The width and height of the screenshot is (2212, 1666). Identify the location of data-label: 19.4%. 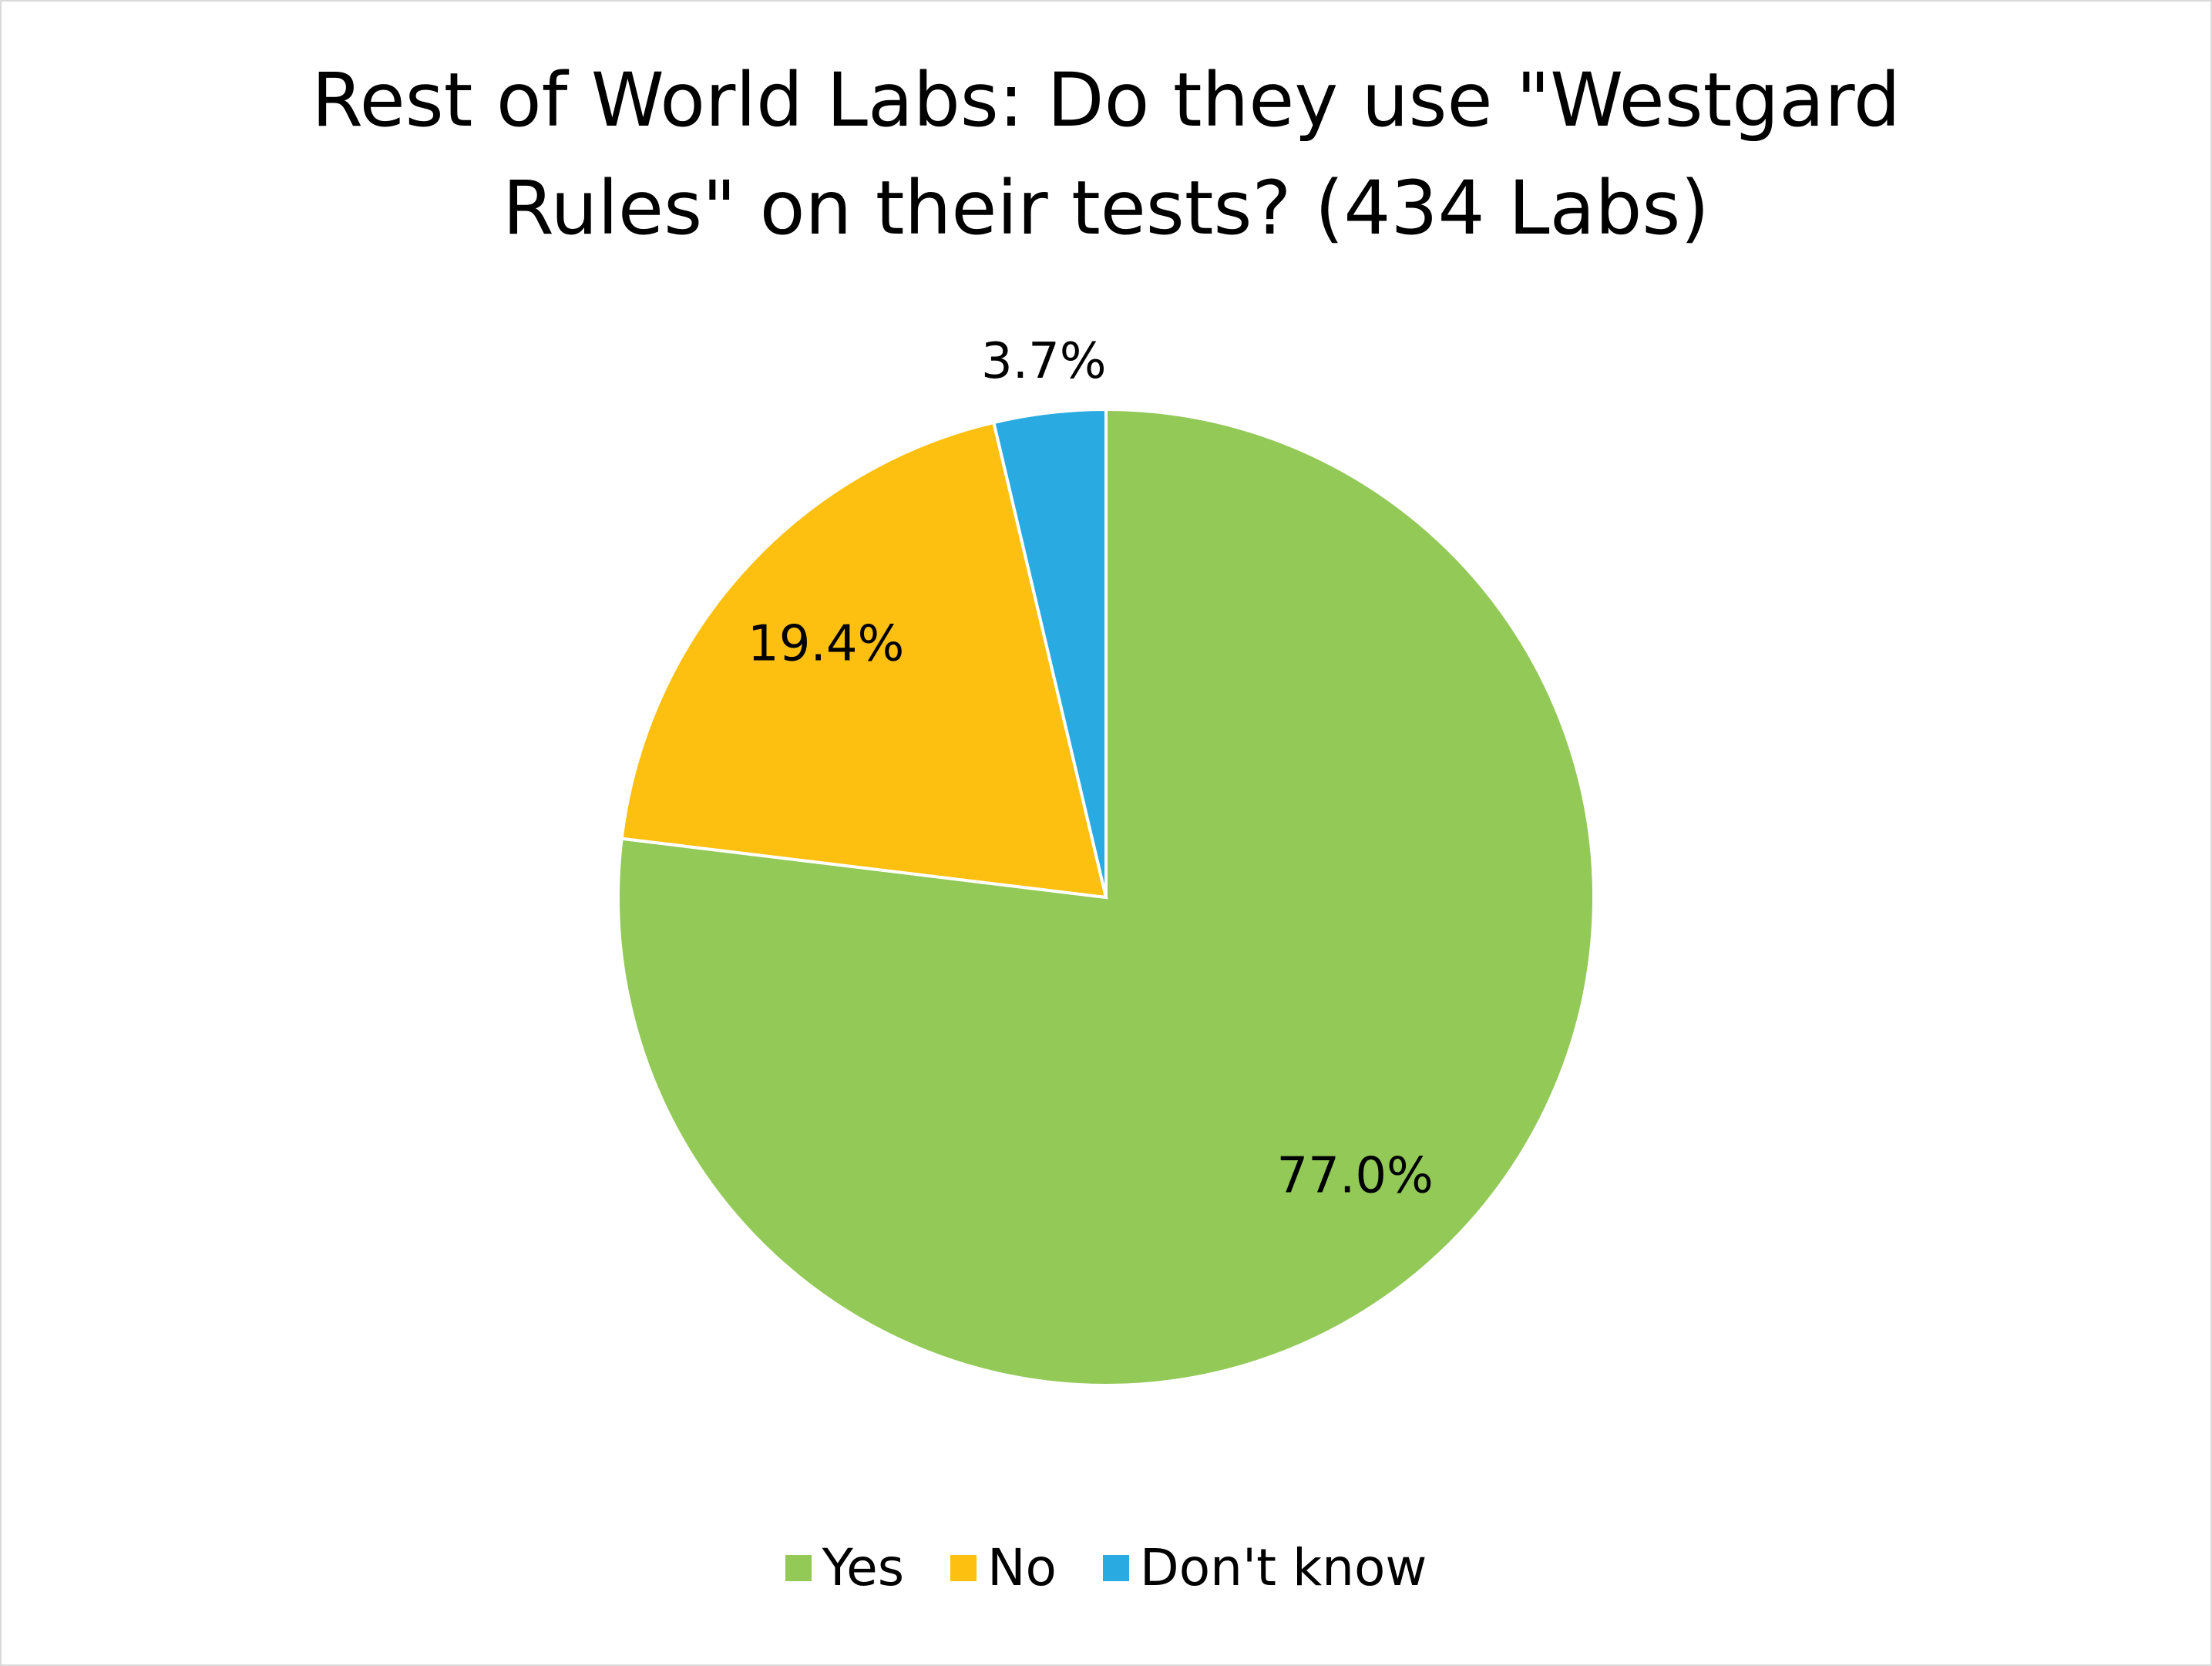
(826, 644).